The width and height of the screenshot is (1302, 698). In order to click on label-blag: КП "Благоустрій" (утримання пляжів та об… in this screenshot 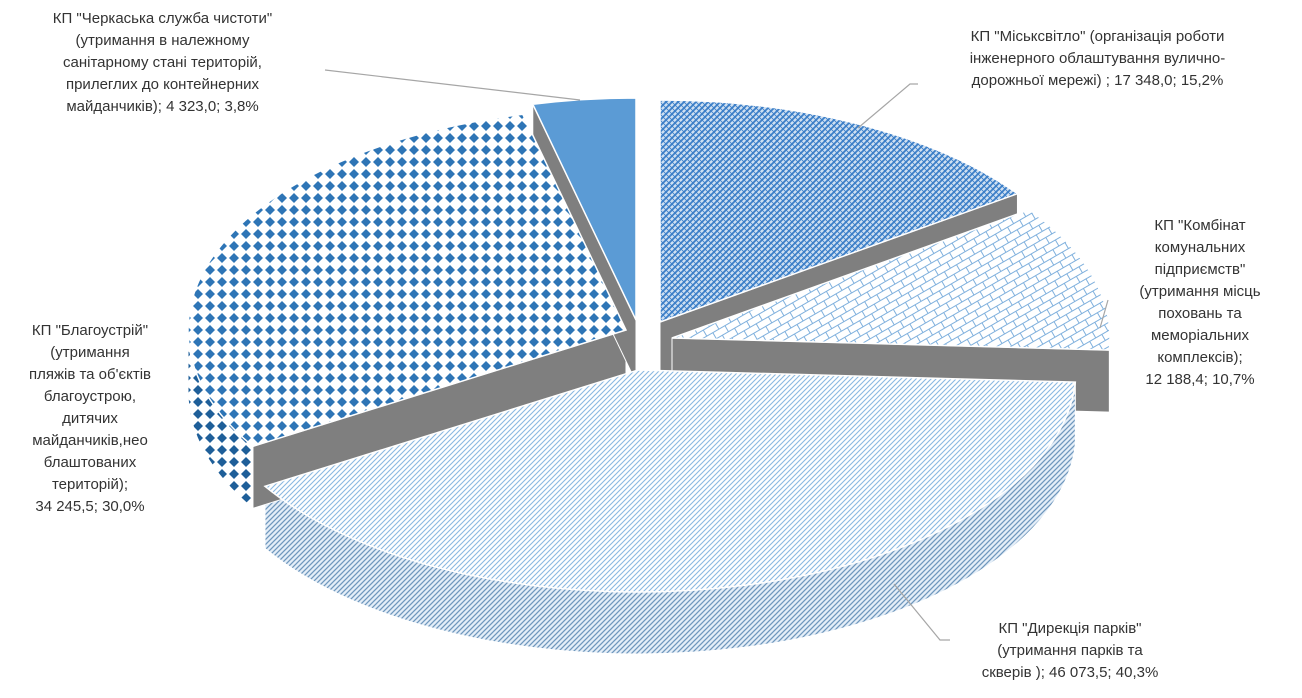, I will do `click(90, 418)`.